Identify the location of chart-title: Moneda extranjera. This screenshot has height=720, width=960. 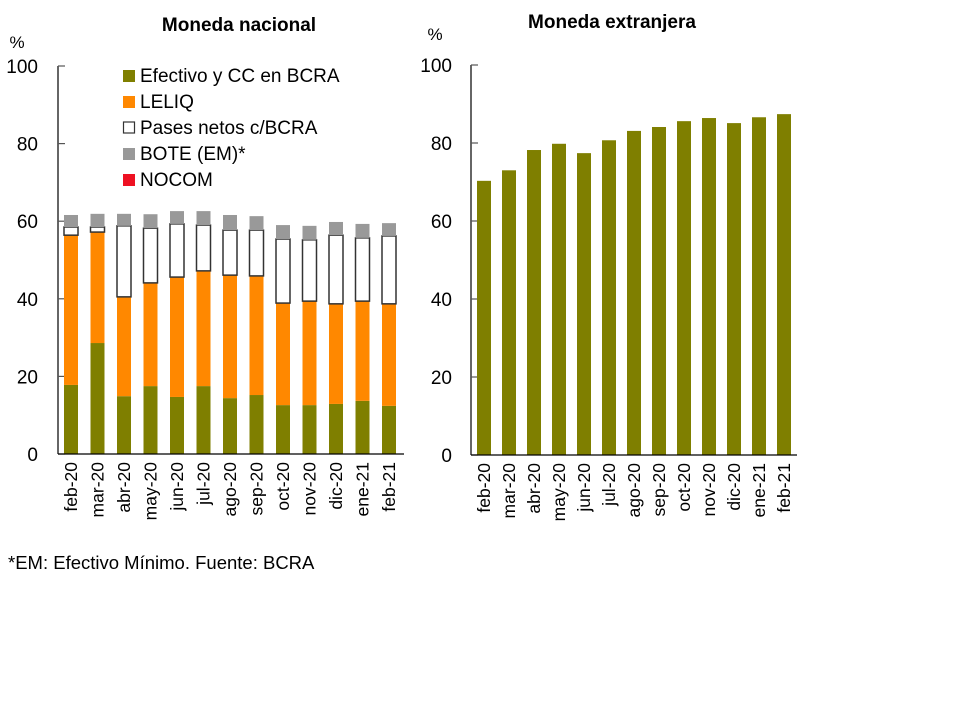
(612, 22).